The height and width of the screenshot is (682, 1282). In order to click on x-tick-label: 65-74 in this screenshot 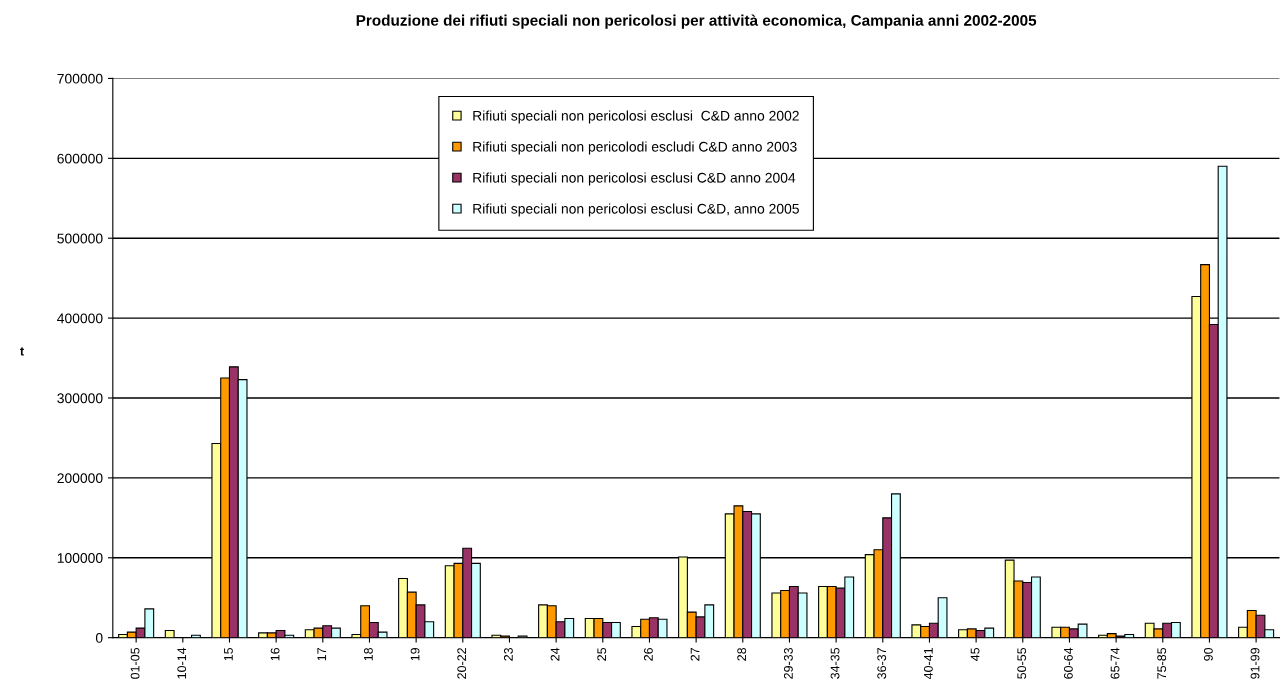, I will do `click(1115, 663)`.